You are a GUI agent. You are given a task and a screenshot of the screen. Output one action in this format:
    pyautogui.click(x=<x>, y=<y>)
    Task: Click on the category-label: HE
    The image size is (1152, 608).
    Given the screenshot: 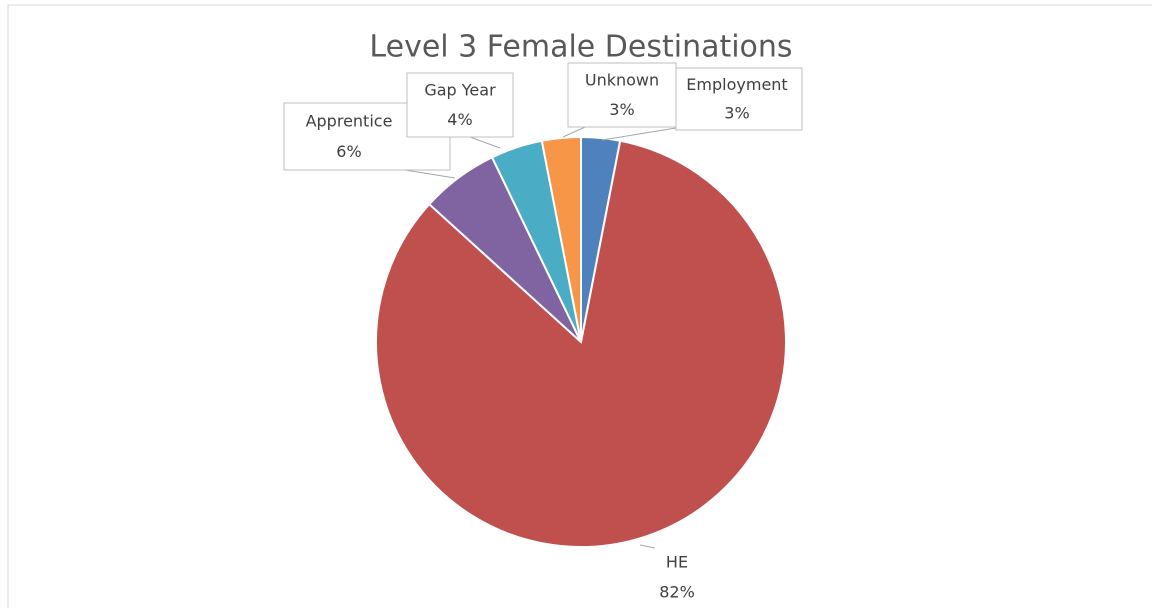 What is the action you would take?
    pyautogui.click(x=677, y=562)
    